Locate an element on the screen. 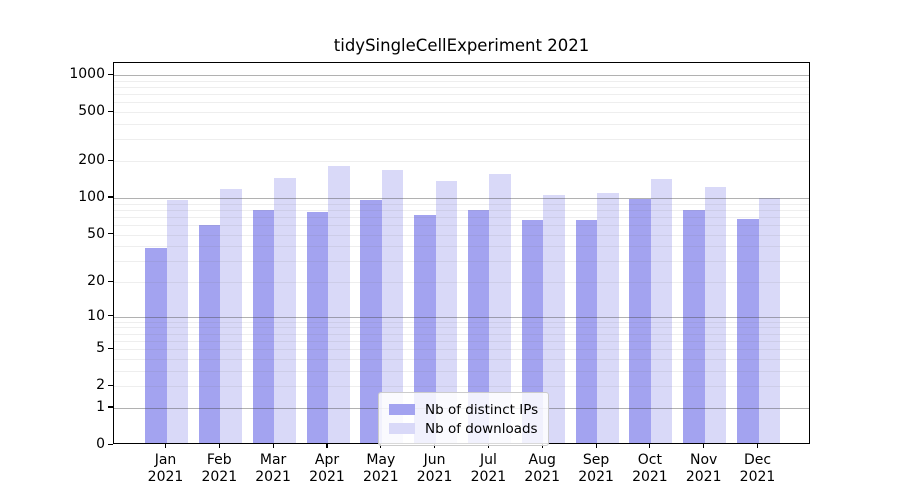 This screenshot has height=500, width=900. bar-downloads-apr is located at coordinates (339, 304).